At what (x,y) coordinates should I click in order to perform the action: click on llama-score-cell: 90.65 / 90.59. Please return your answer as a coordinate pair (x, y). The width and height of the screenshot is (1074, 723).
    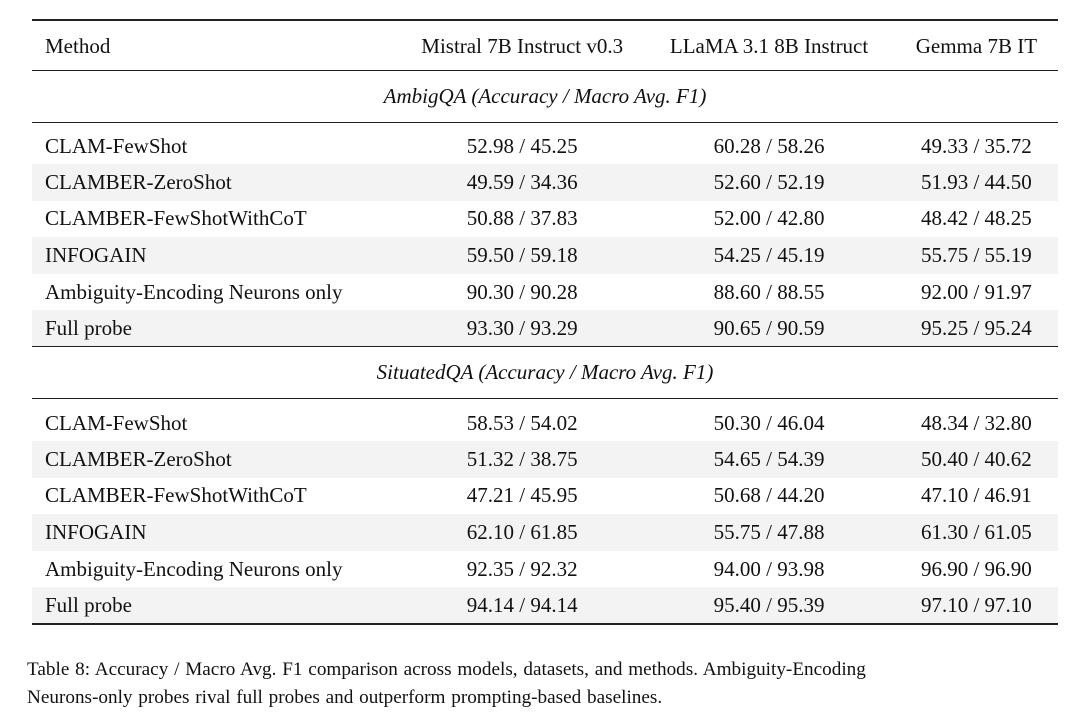
    Looking at the image, I should click on (769, 327).